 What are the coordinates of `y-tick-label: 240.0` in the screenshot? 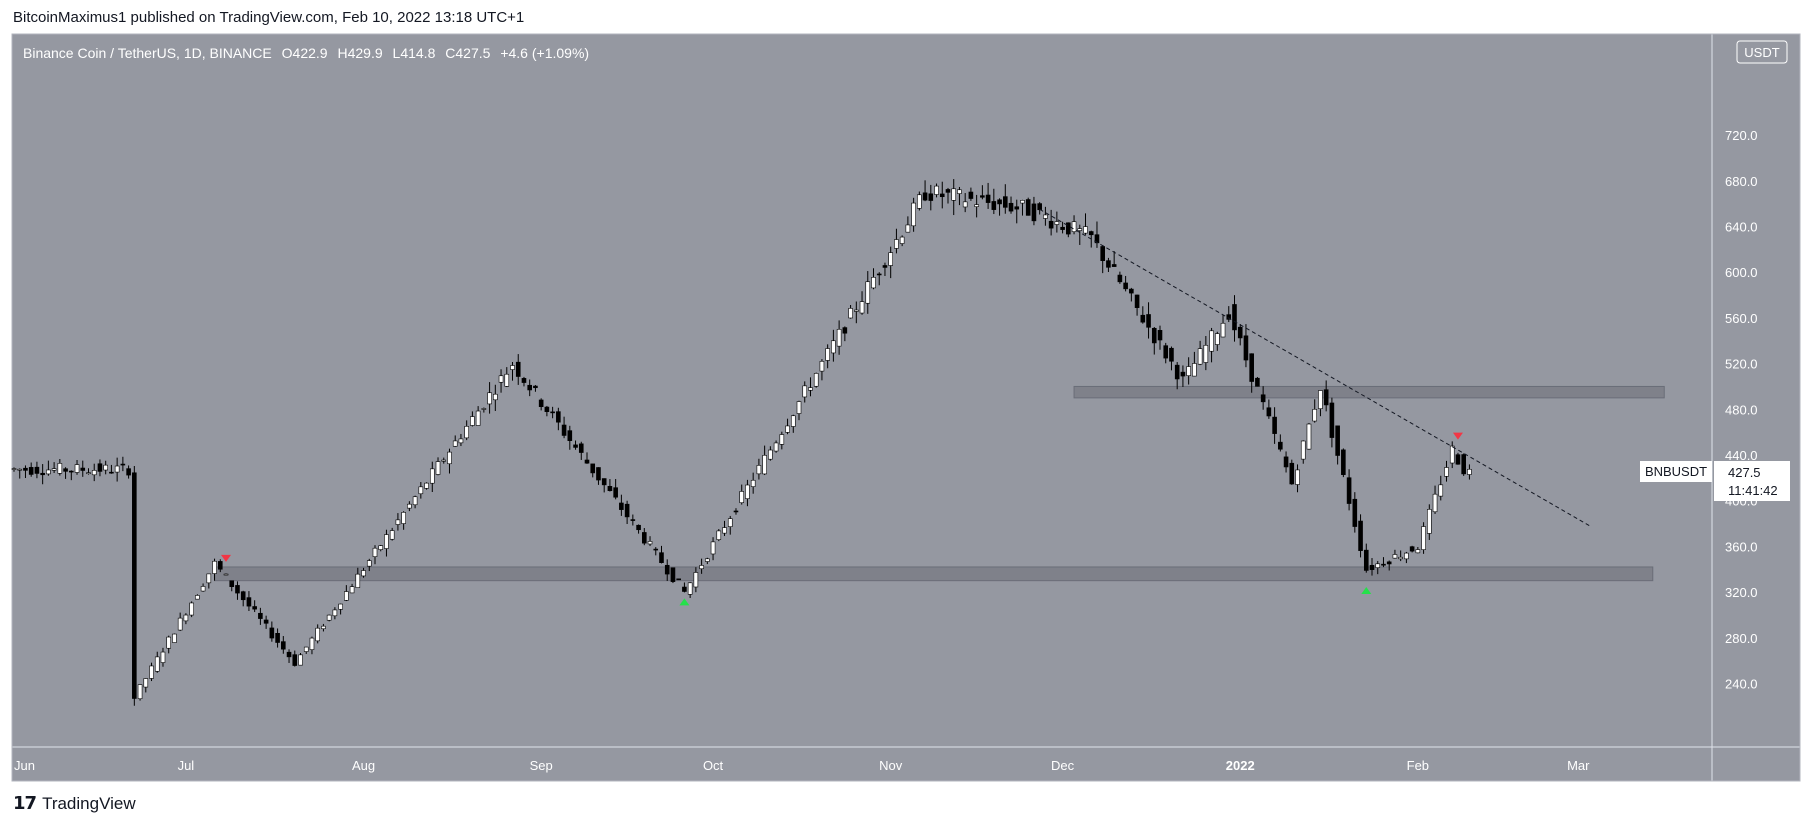 It's located at (1741, 684).